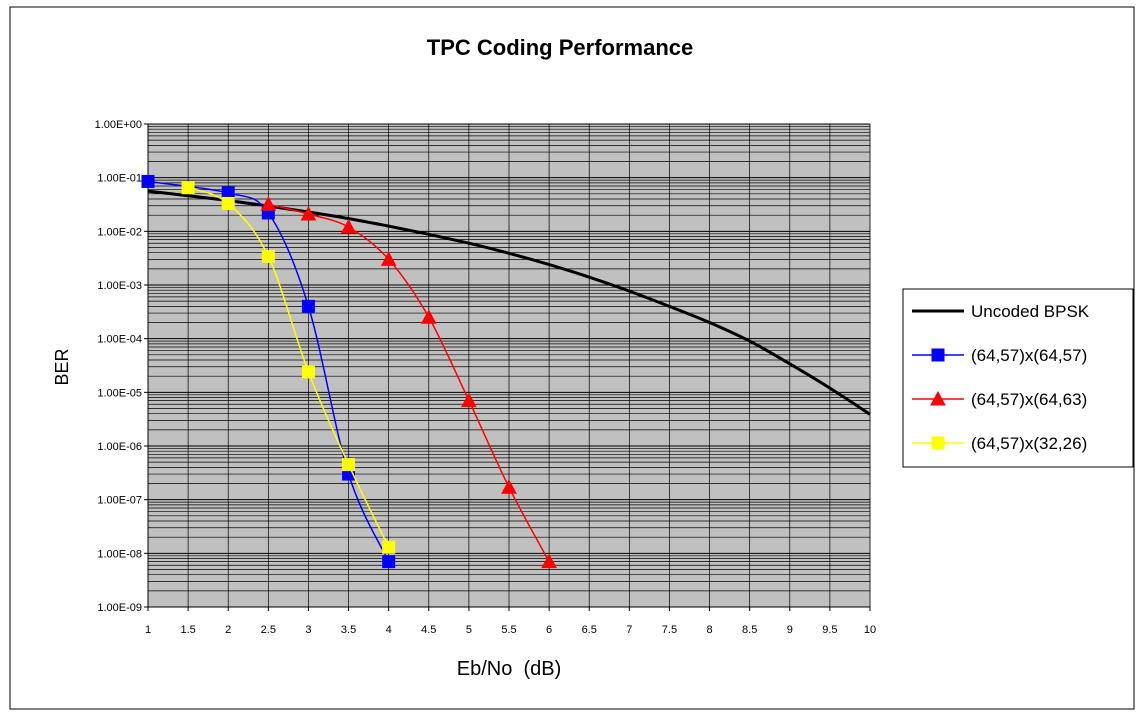 The image size is (1137, 717). What do you see at coordinates (629, 630) in the screenshot?
I see `x-tick-label: 7` at bounding box center [629, 630].